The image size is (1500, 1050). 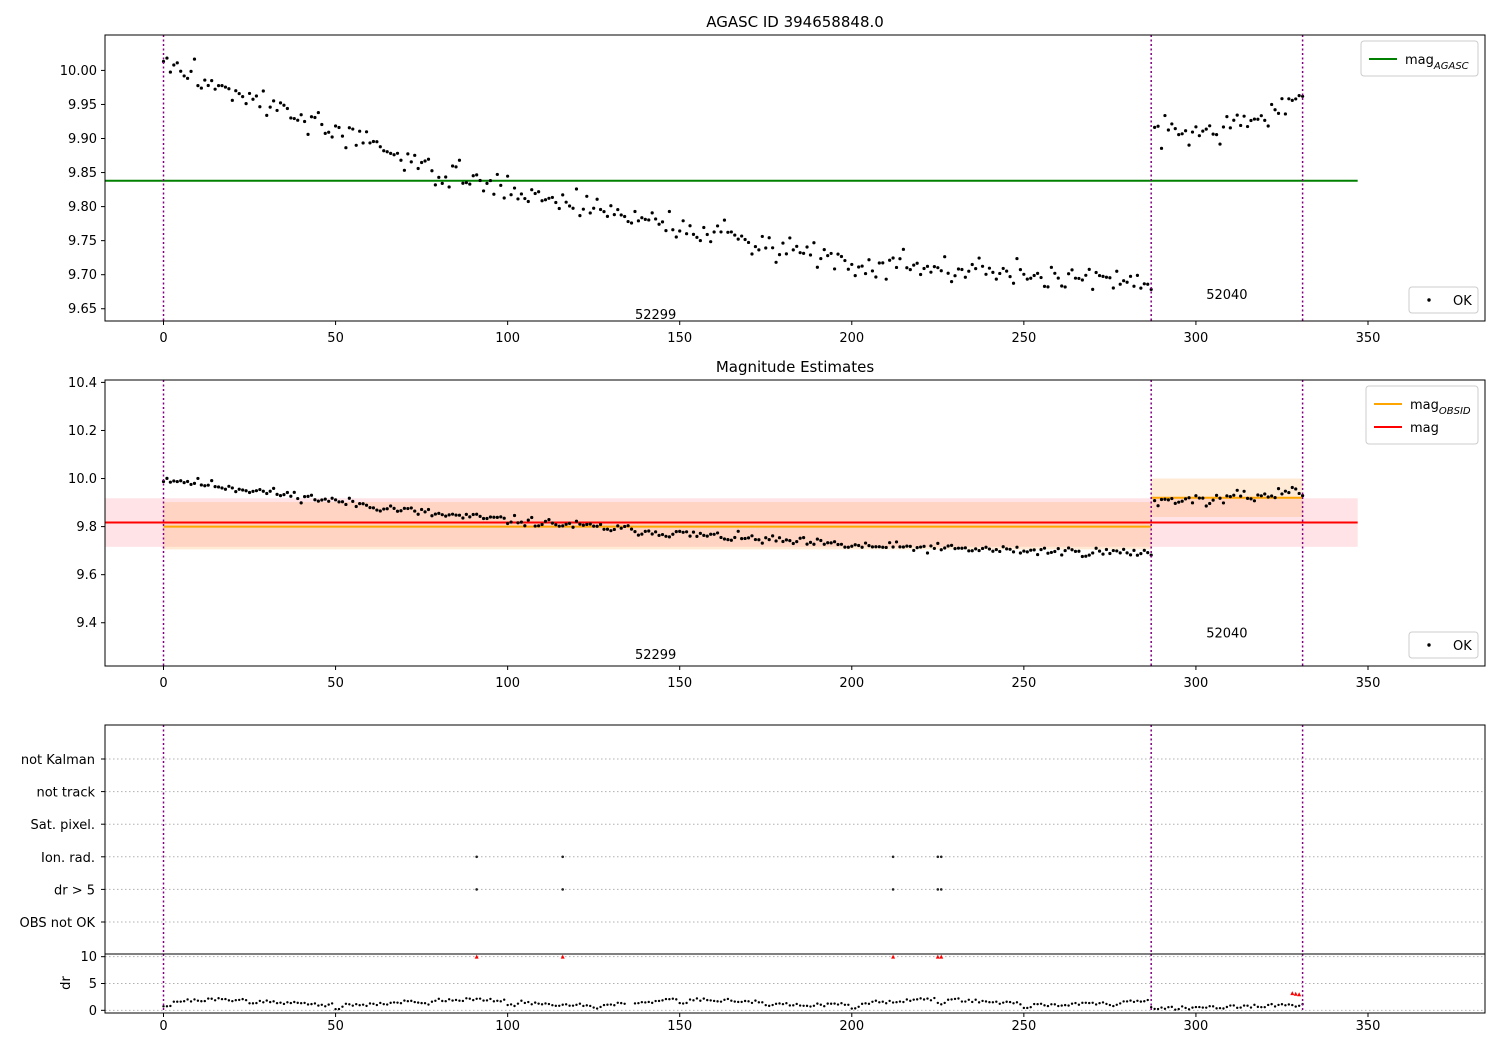 What do you see at coordinates (78, 71) in the screenshot?
I see `y-tick-label: 10.00` at bounding box center [78, 71].